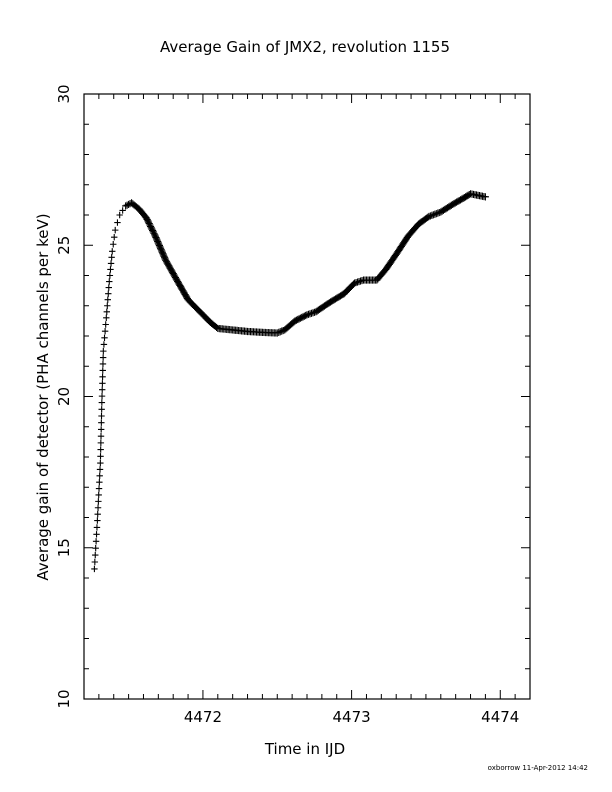 This screenshot has height=792, width=612. What do you see at coordinates (64, 396) in the screenshot?
I see `y-tick-label: 20` at bounding box center [64, 396].